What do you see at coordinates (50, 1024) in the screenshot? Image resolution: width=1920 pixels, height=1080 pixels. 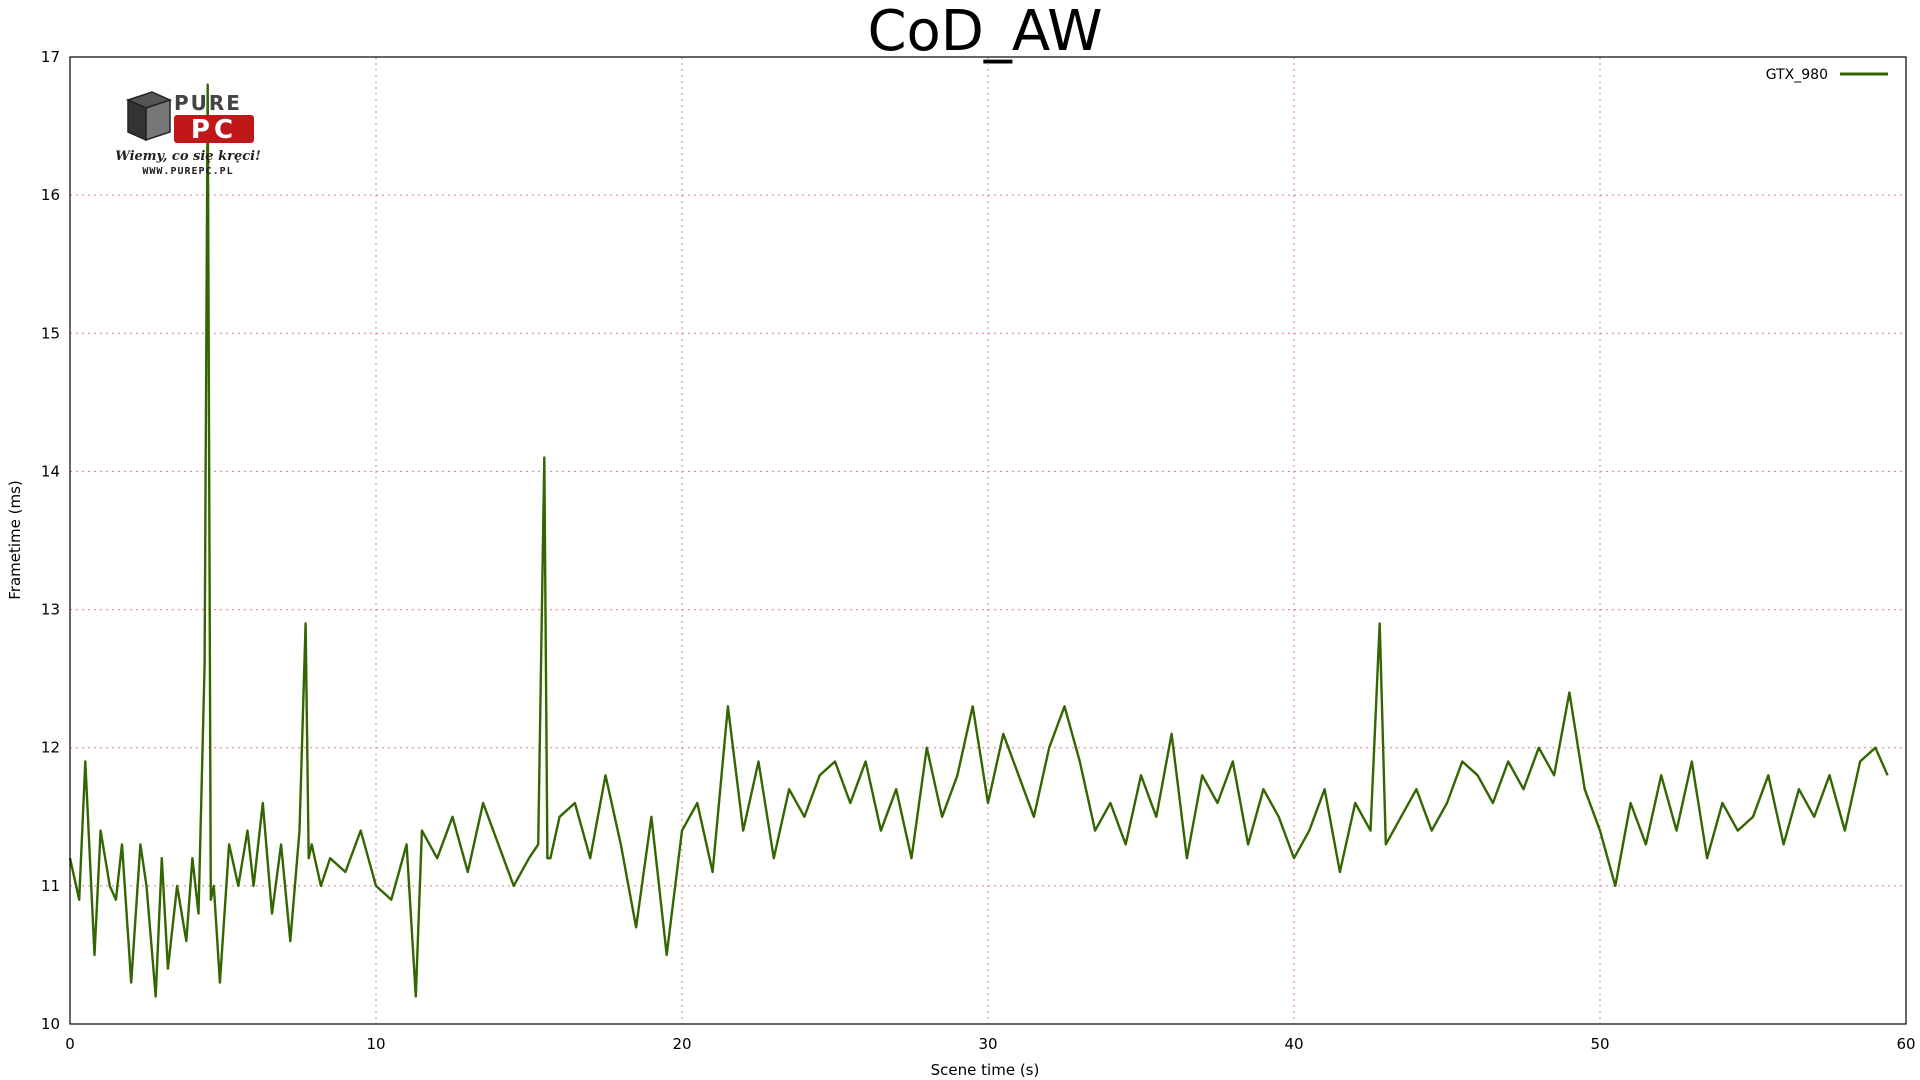 I see `y-tick-label: 10` at bounding box center [50, 1024].